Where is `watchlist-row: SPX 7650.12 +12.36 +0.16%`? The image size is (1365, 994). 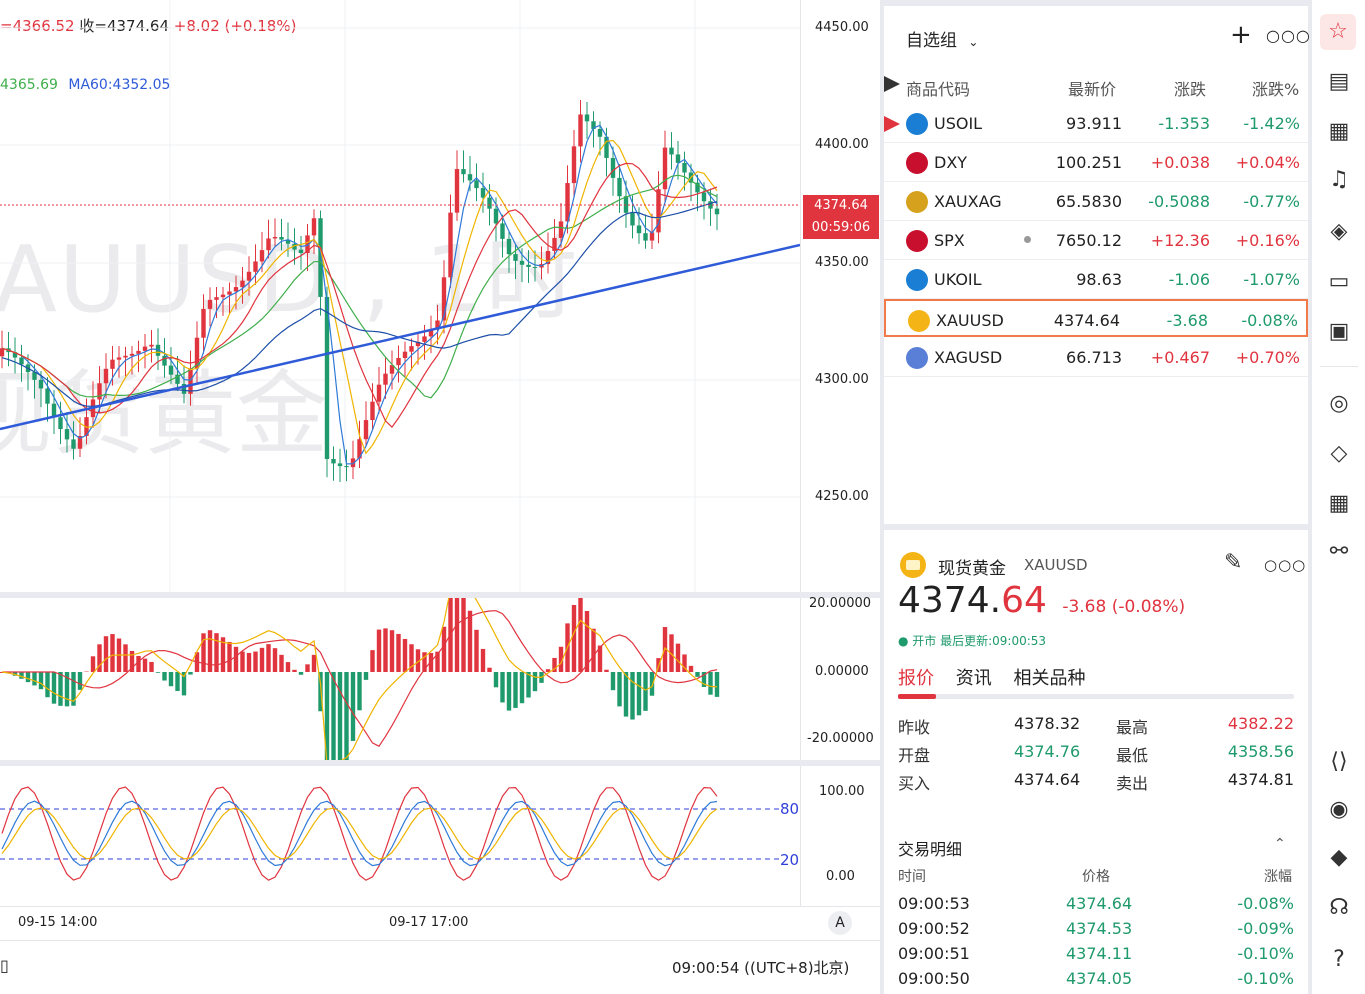
watchlist-row: SPX 7650.12 +12.36 +0.16% is located at coordinates (1096, 240).